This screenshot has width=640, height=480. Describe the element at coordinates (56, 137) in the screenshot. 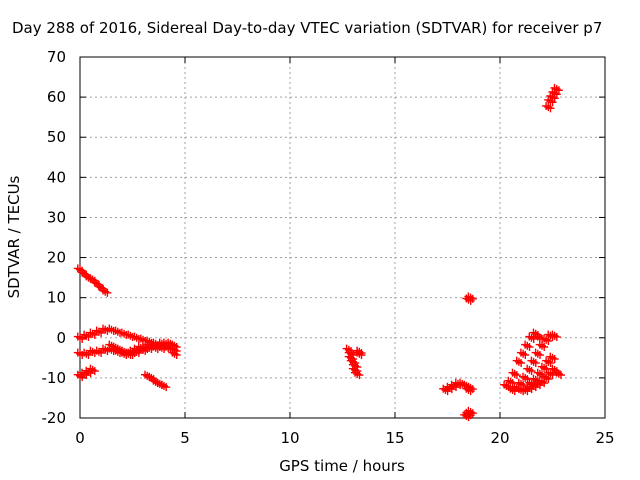

I see `y-tick-label: 50` at that location.